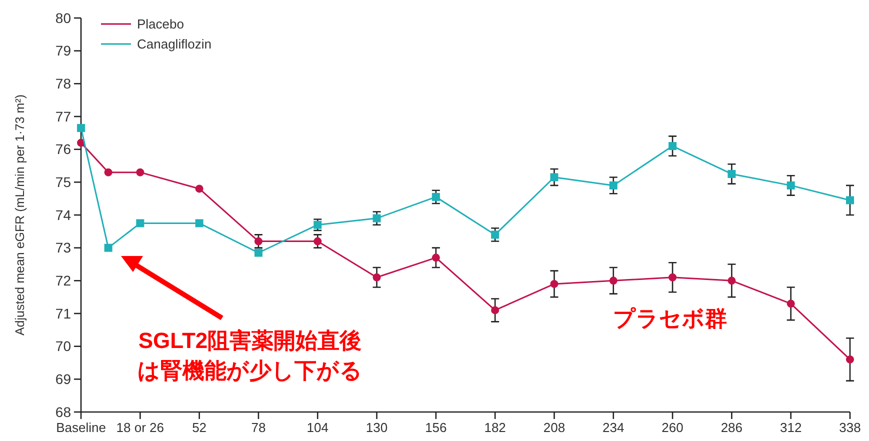 This screenshot has width=869, height=441. Describe the element at coordinates (250, 355) in the screenshot. I see `annotation: SGLT2阻害薬開始直後は腎機能が少し下がる` at that location.